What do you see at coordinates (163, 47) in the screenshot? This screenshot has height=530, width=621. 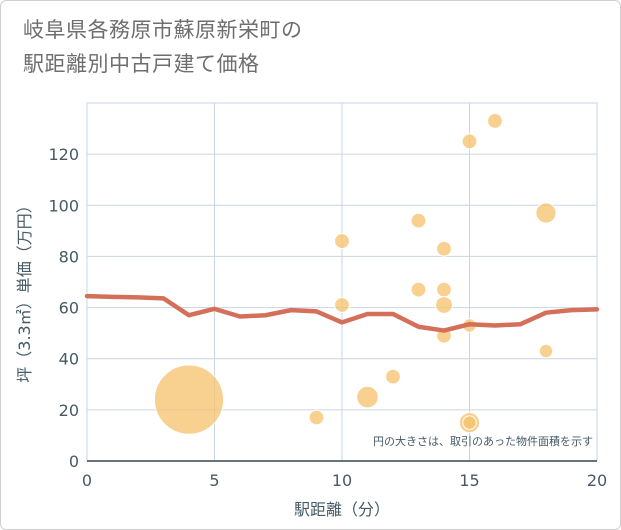 I see `chart-title: 岐阜県各務原市蘇原新栄町の 駅距離別中古戸建て価格` at bounding box center [163, 47].